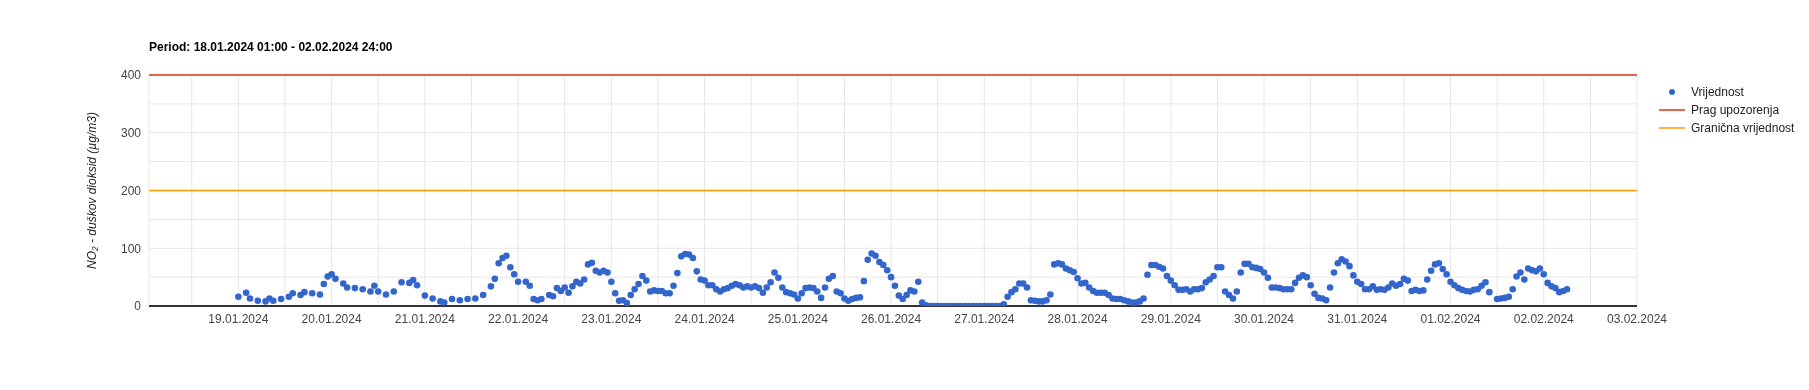 Image resolution: width=1809 pixels, height=390 pixels. I want to click on y-tick-label: 100, so click(131, 248).